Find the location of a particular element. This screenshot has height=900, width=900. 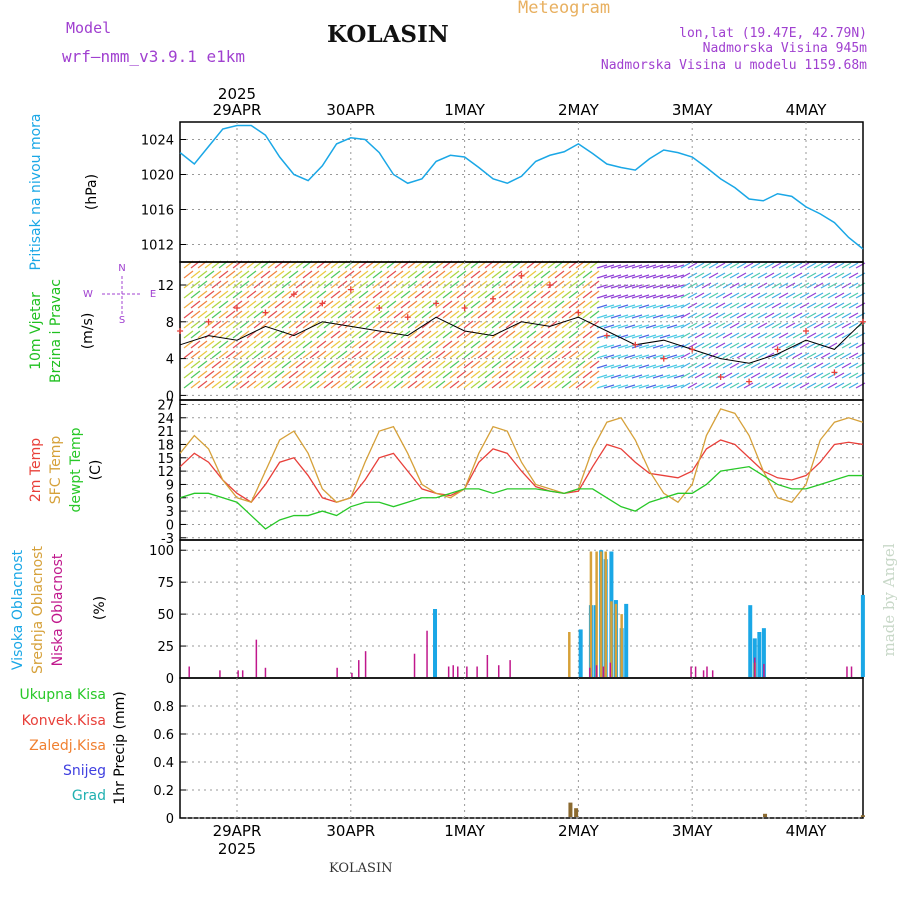

y-tick-label: 15 is located at coordinates (165, 459).